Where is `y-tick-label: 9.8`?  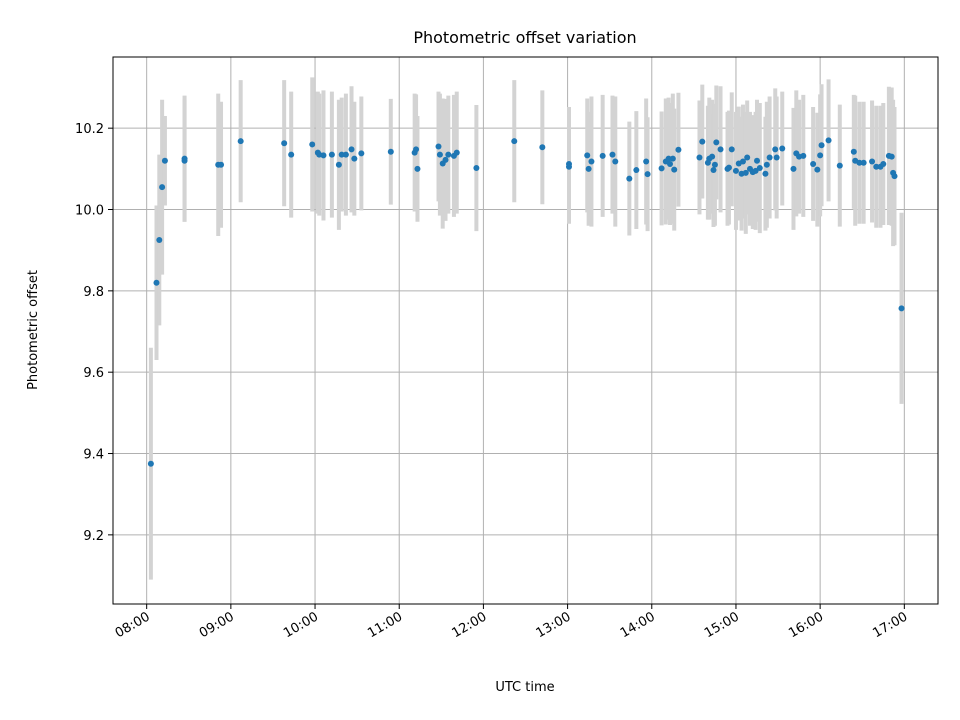 y-tick-label: 9.8 is located at coordinates (93, 292).